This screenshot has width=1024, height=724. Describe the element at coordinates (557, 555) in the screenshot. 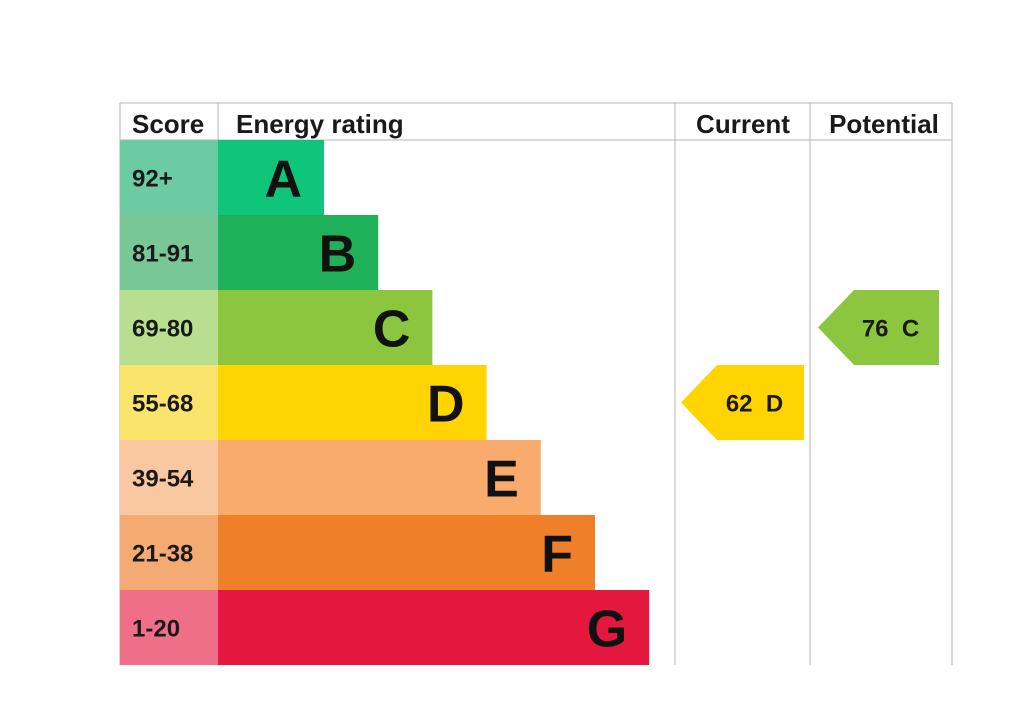

I see `band-letter-f: F` at that location.